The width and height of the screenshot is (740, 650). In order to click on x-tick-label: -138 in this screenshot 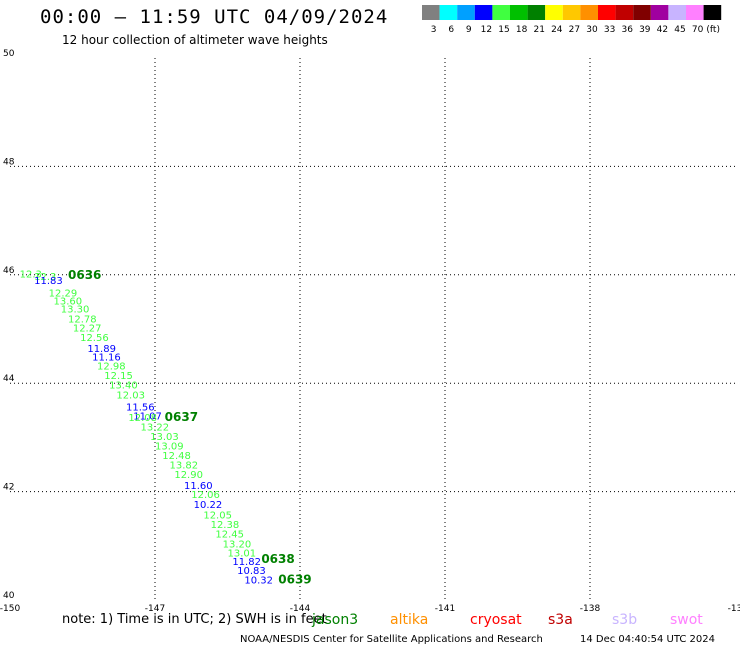, I will do `click(590, 609)`.